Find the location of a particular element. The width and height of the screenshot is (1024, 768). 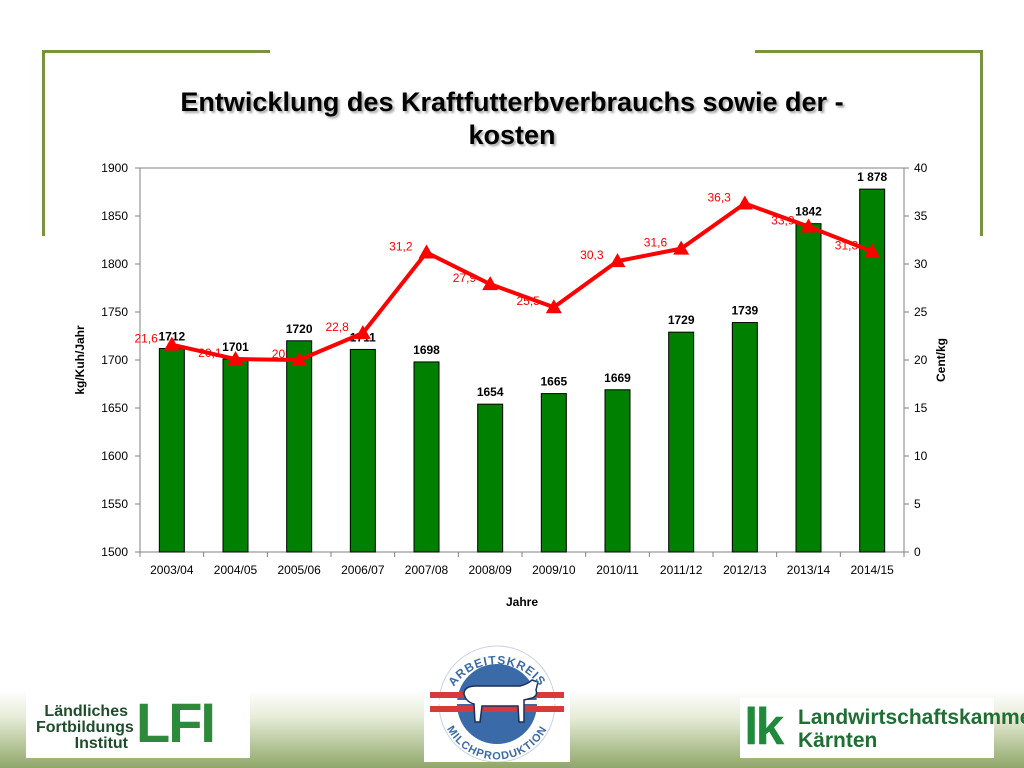

x-tick-label: 2013/14 is located at coordinates (809, 570).